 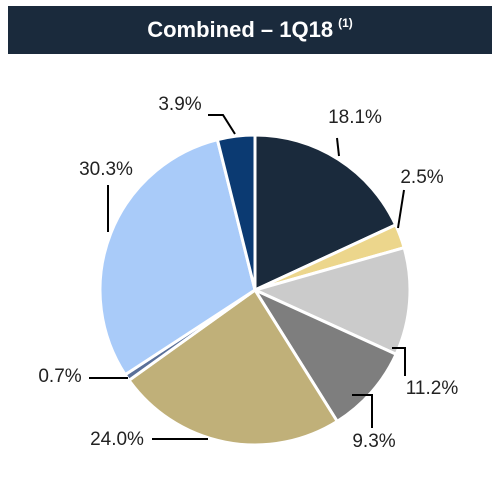 I want to click on data-label: 18.1%, so click(x=355, y=117).